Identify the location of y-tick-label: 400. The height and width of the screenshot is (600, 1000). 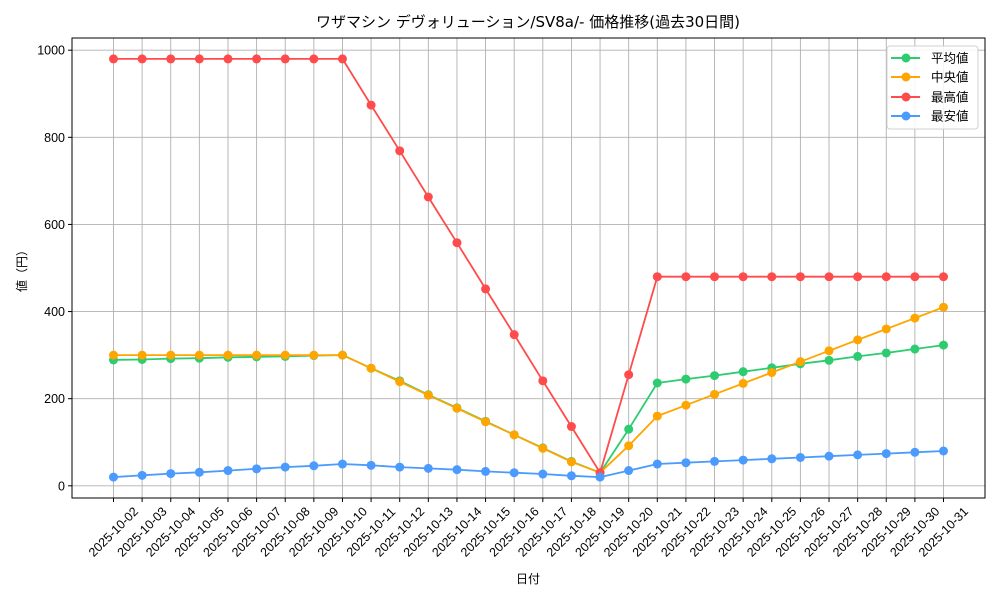
(54, 312).